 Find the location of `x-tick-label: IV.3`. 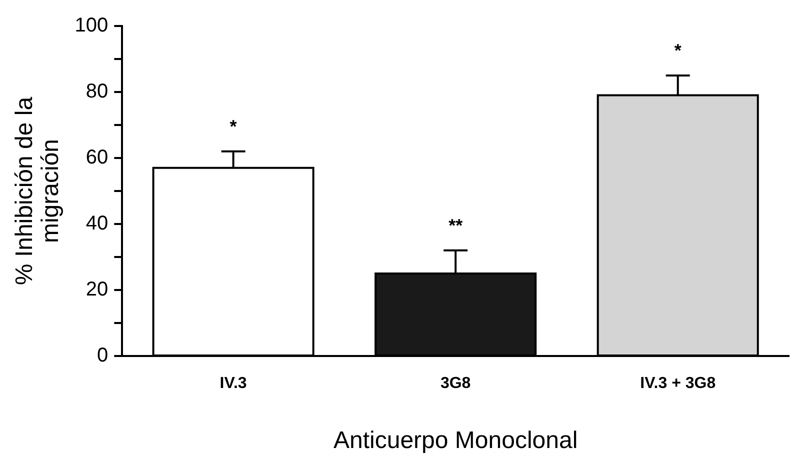

x-tick-label: IV.3 is located at coordinates (233, 383).